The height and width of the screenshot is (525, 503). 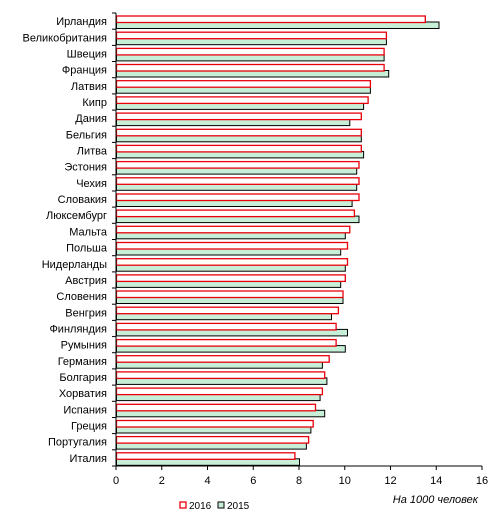 What do you see at coordinates (84, 346) in the screenshot?
I see `category-label: Румыния` at bounding box center [84, 346].